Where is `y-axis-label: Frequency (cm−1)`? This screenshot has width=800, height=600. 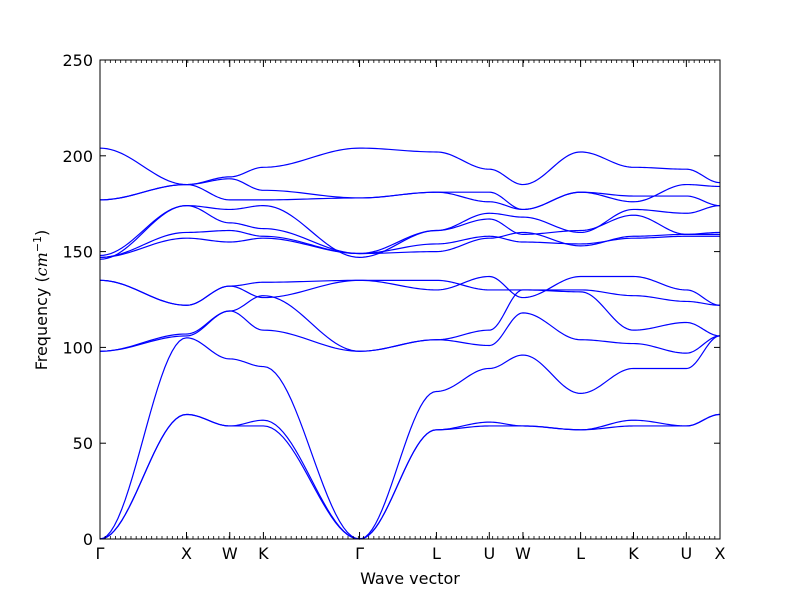
y-axis-label: Frequency (cm−1) is located at coordinates (41, 300).